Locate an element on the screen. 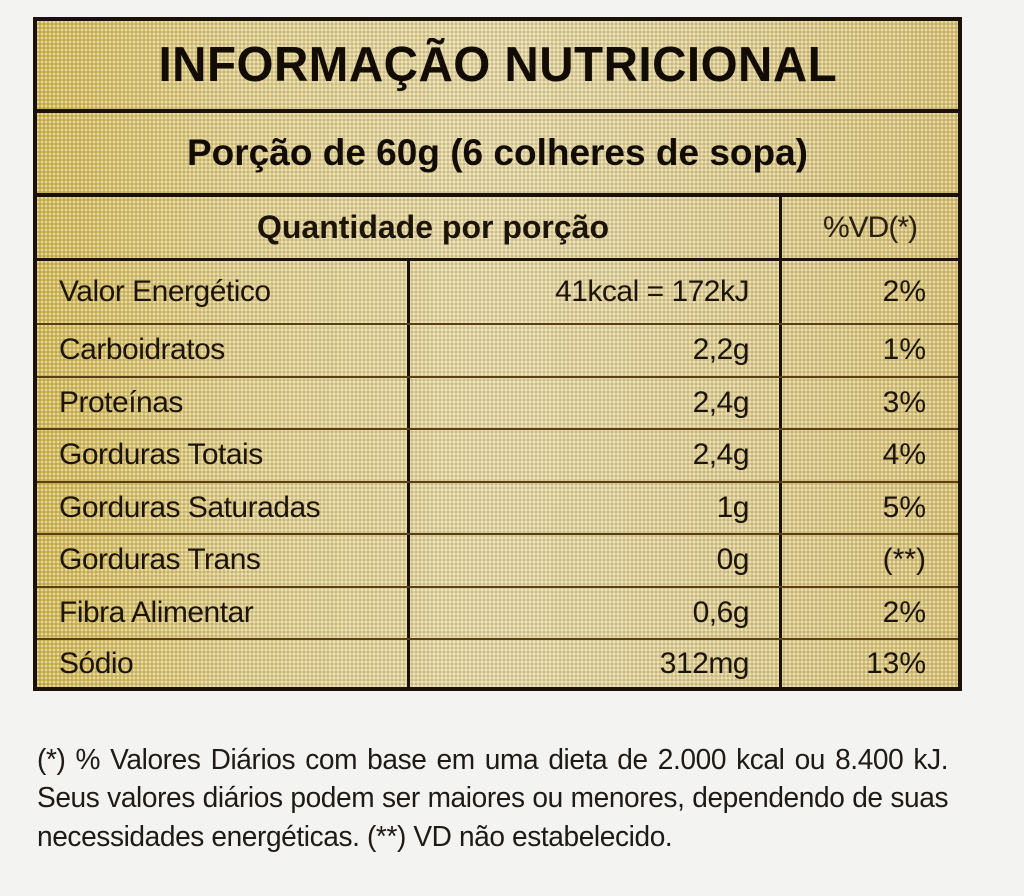  title-row: INFORMAÇÃO NUTRICIONAL is located at coordinates (497, 67).